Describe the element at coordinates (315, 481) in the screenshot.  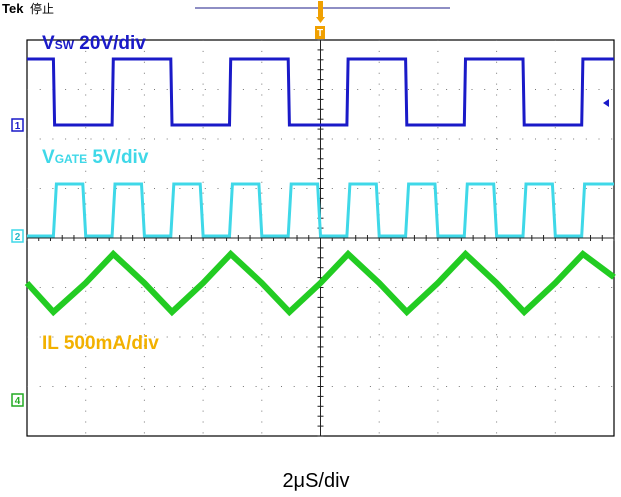
I see `x-axis-label: 2μS/div` at that location.